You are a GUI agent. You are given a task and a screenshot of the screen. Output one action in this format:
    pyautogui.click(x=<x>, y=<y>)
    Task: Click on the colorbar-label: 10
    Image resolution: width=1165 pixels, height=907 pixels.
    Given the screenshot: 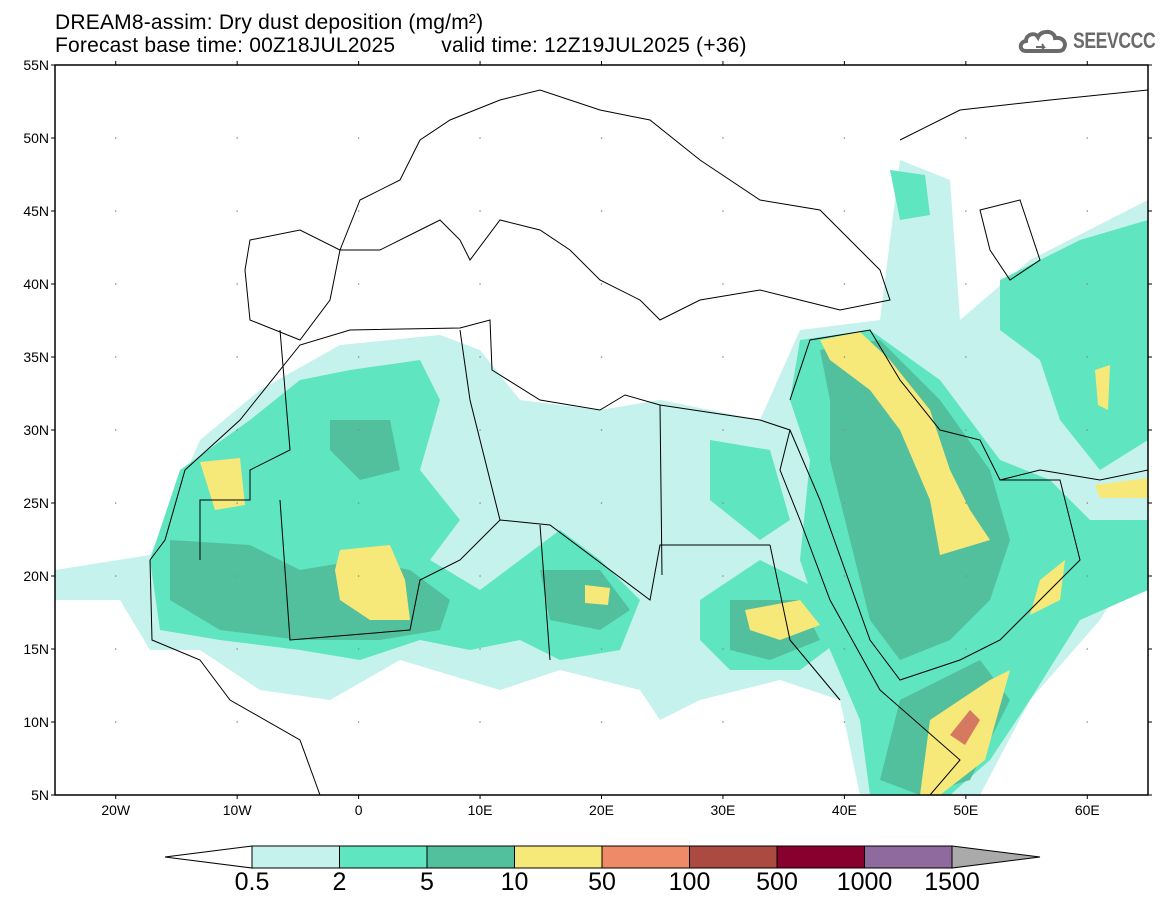 What is the action you would take?
    pyautogui.click(x=514, y=882)
    